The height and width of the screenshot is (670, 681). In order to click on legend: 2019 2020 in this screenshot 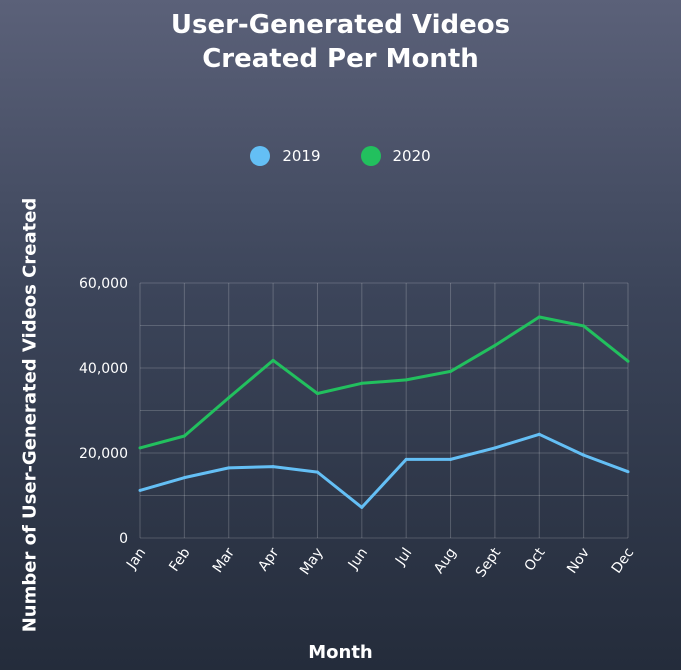, I will do `click(340, 156)`.